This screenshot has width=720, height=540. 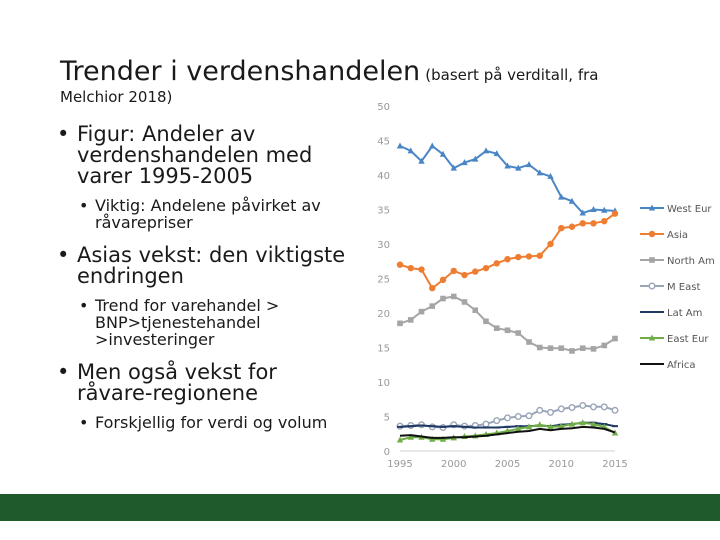 I want to click on slide-title-note-cont: Melchior 2018), so click(x=116, y=97).